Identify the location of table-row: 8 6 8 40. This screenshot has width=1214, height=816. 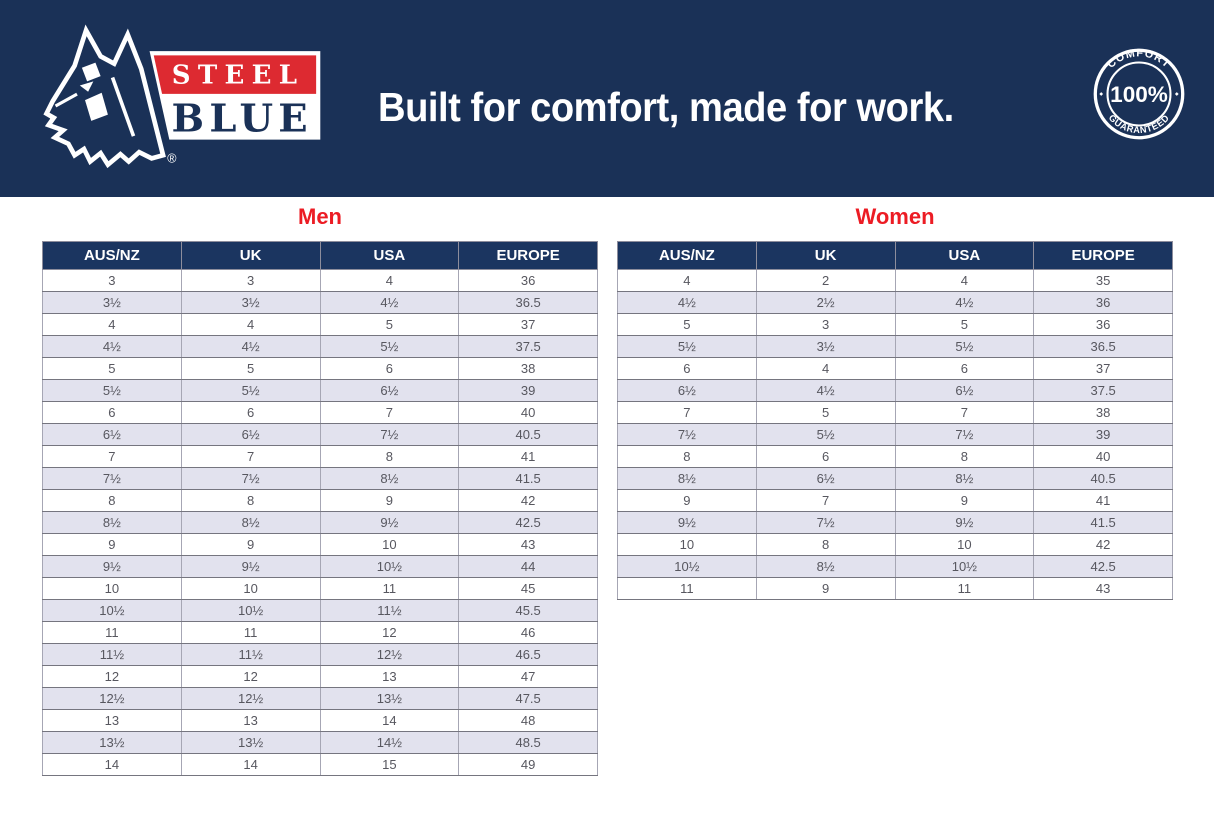
(895, 456).